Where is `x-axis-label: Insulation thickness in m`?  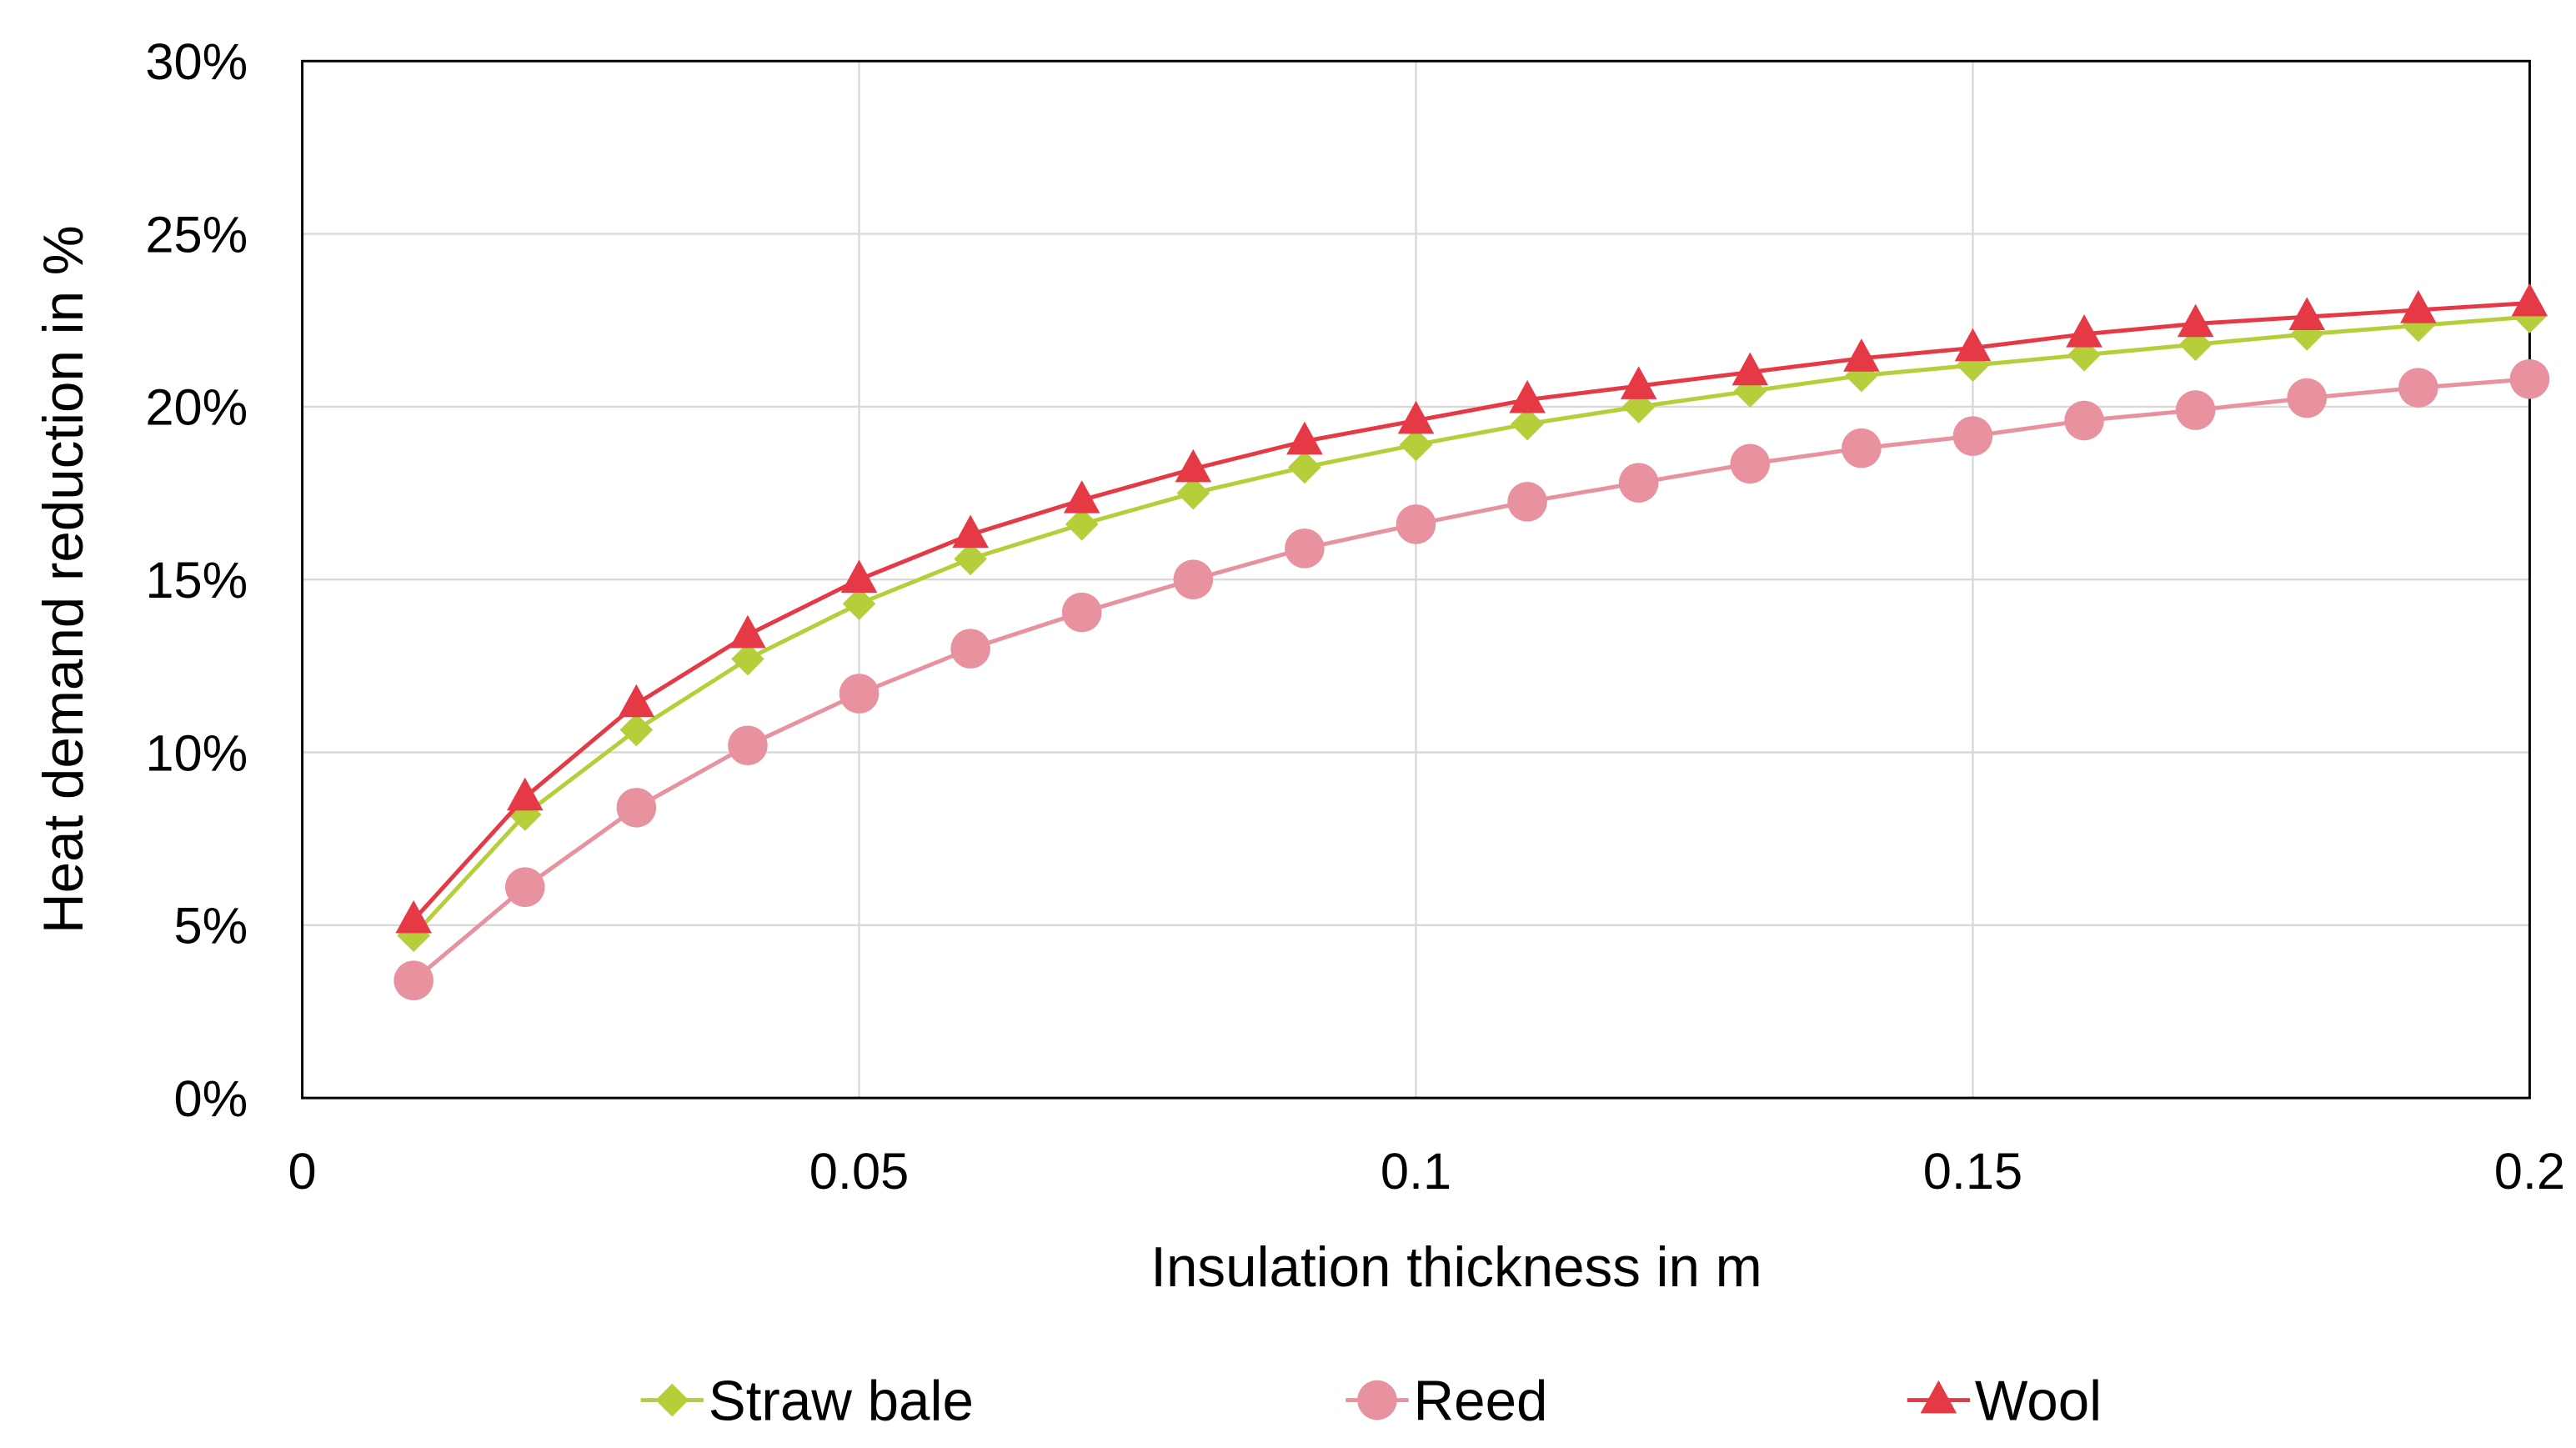
x-axis-label: Insulation thickness in m is located at coordinates (1456, 1267).